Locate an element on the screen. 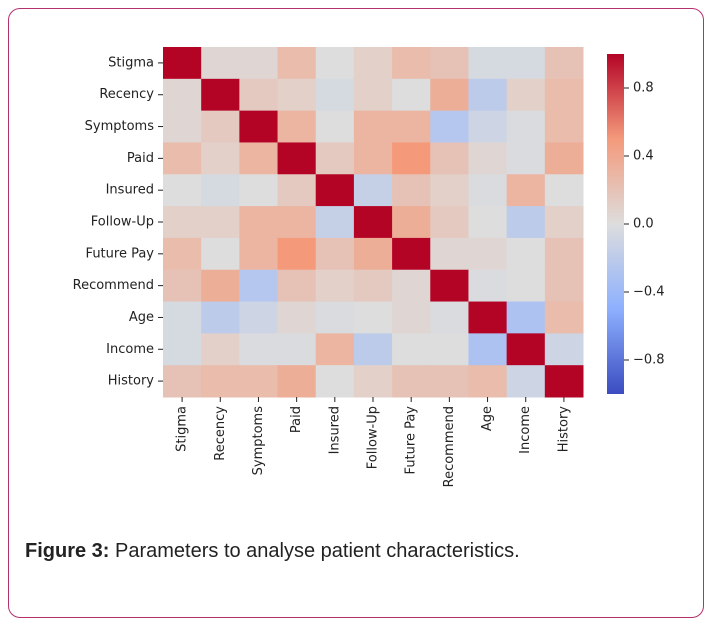 Image resolution: width=716 pixels, height=618 pixels. column-label: Future Pay is located at coordinates (411, 440).